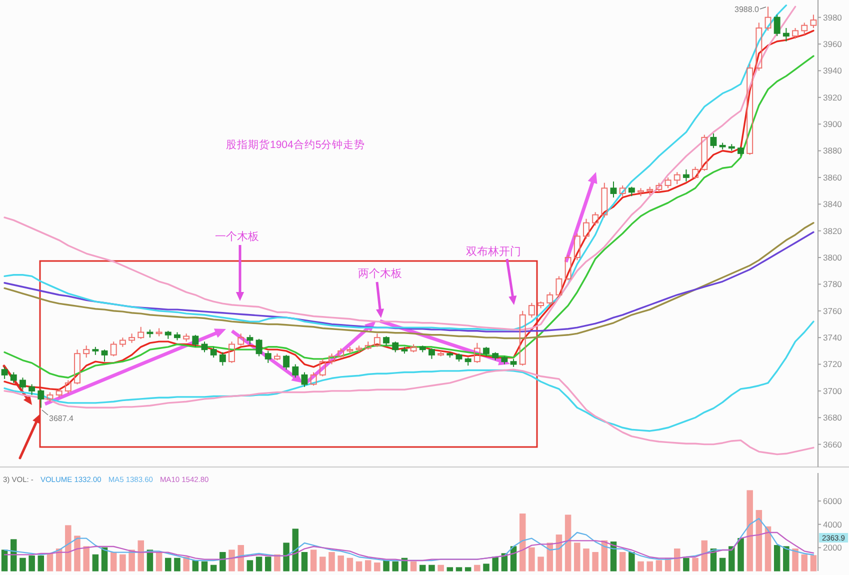 Image resolution: width=849 pixels, height=575 pixels. I want to click on y-tick-label: 3680, so click(832, 417).